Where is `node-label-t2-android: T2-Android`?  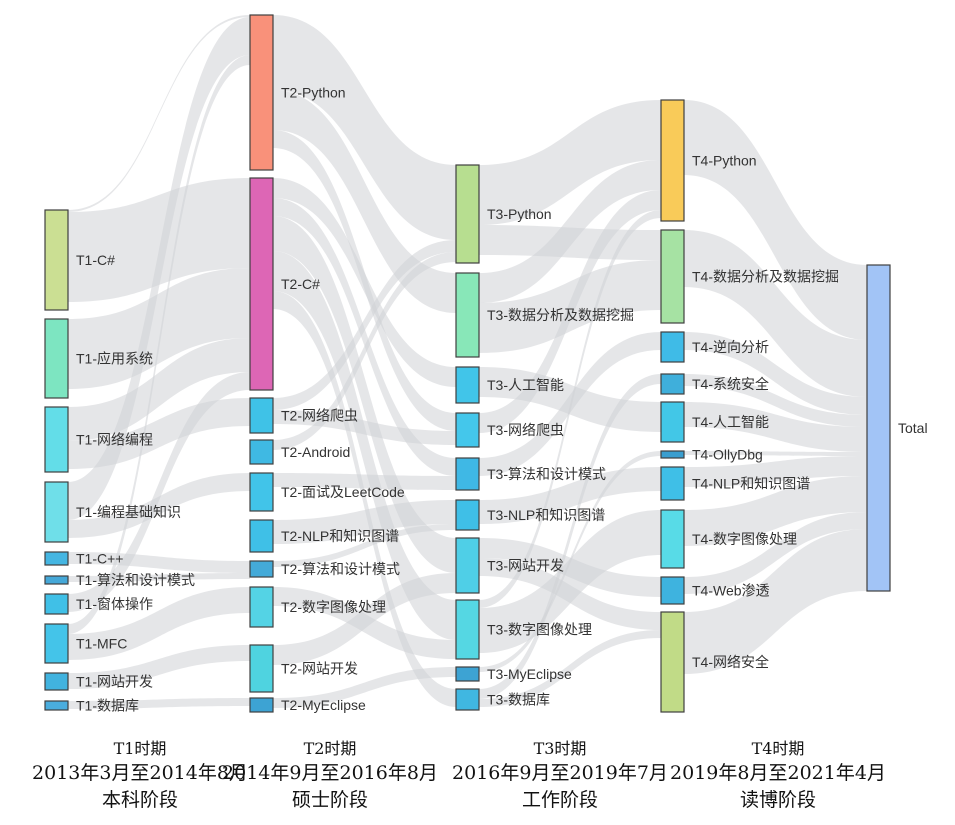 node-label-t2-android: T2-Android is located at coordinates (315, 452).